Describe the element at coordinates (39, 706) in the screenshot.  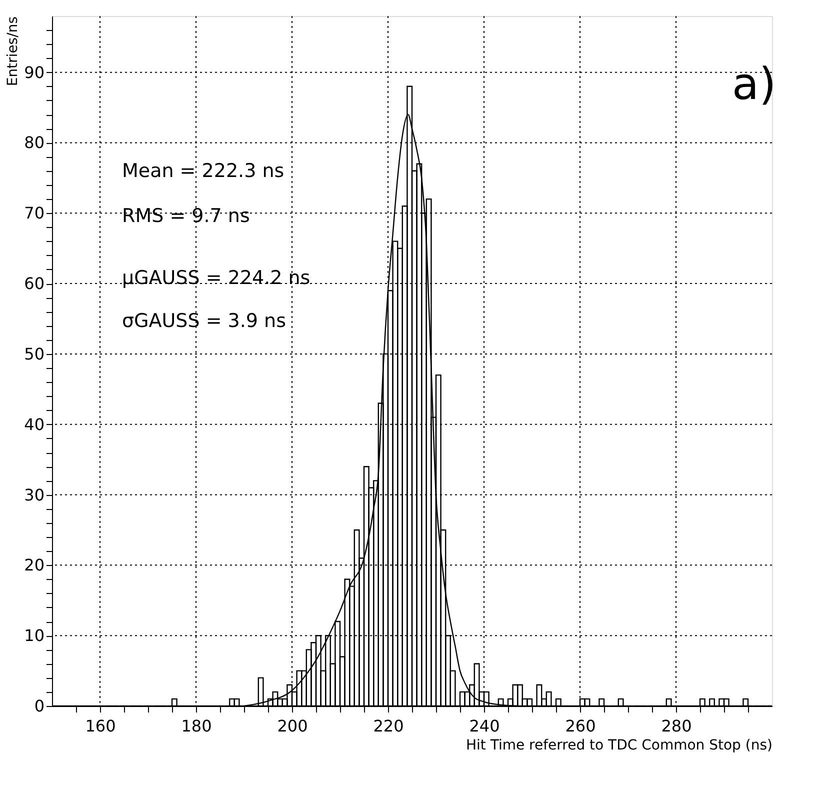
I see `y-tick-label: 0` at that location.